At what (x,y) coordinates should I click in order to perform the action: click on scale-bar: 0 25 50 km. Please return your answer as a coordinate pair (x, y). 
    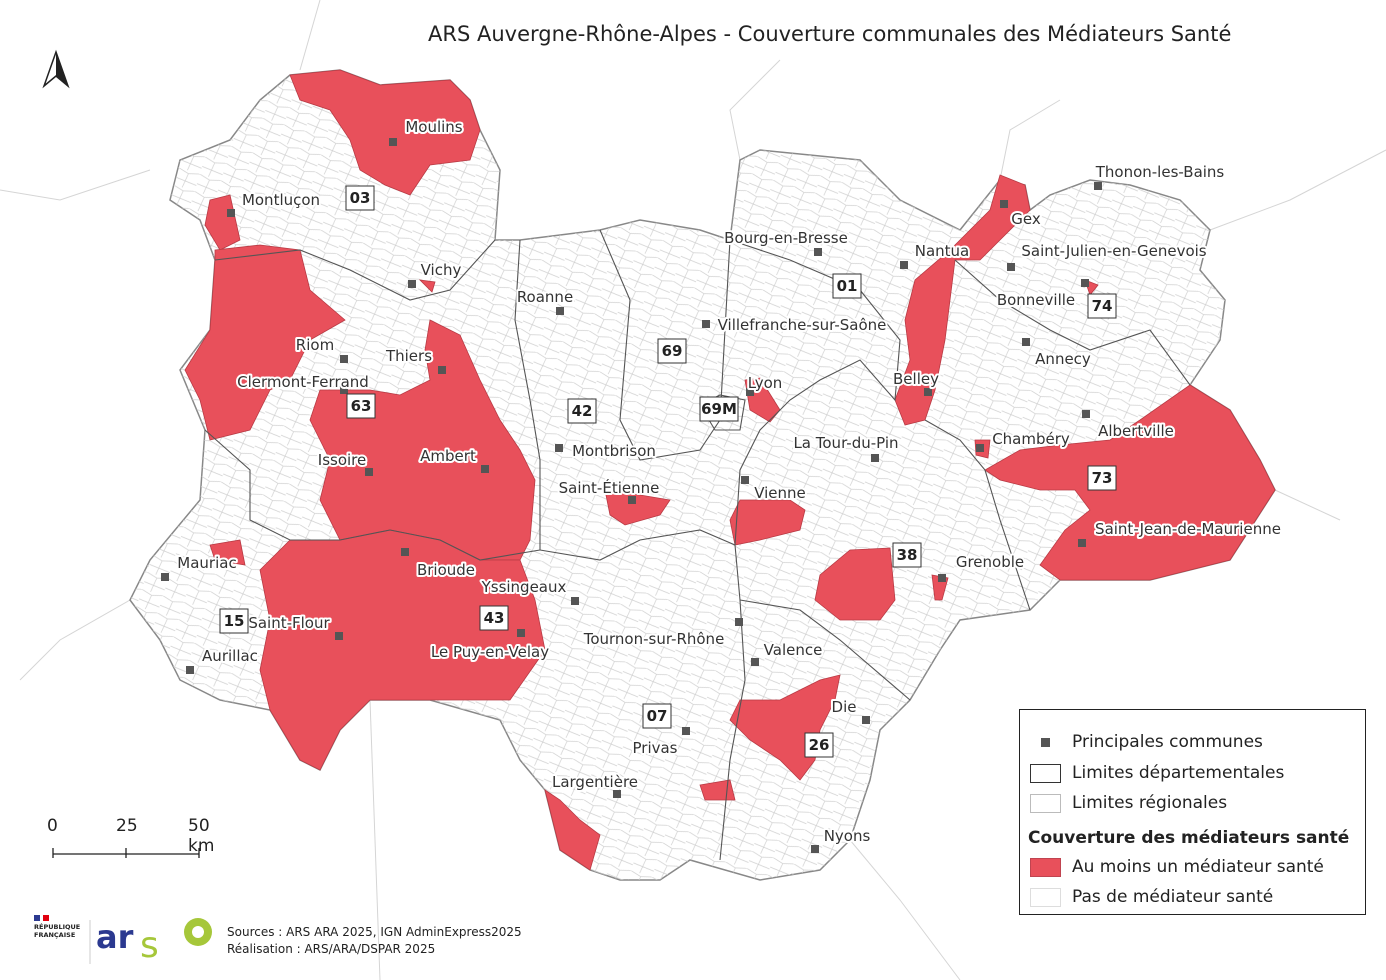
    Looking at the image, I should click on (140, 841).